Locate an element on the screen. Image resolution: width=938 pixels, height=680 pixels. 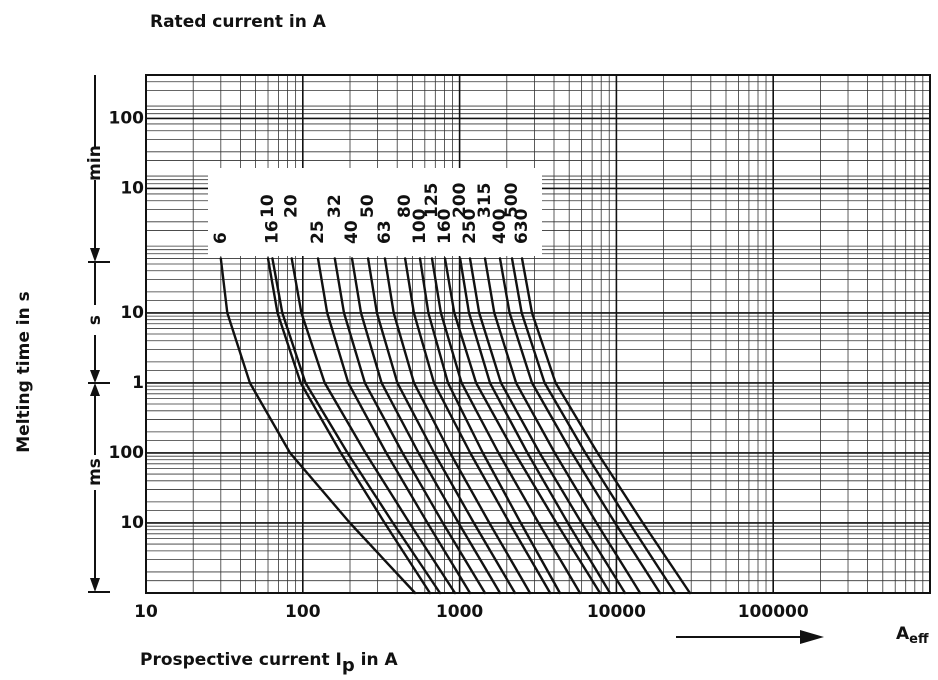
legend-label: 630 is located at coordinates (522, 226).